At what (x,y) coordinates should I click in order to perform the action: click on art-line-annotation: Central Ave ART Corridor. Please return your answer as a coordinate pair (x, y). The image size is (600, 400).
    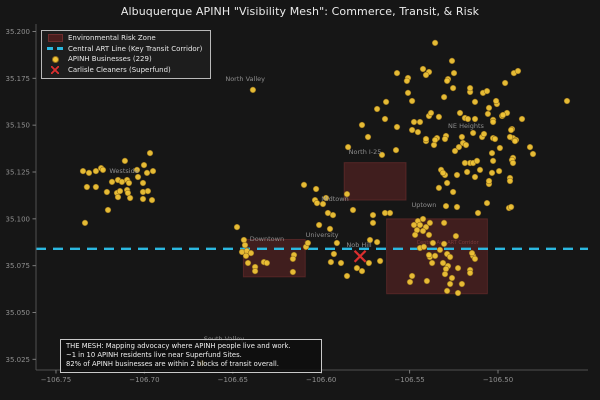
    Looking at the image, I should click on (448, 243).